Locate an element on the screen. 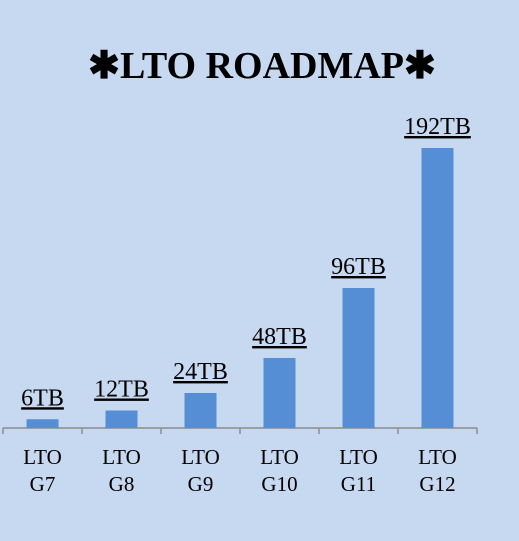 The width and height of the screenshot is (519, 541). value-label: 96TB is located at coordinates (358, 267).